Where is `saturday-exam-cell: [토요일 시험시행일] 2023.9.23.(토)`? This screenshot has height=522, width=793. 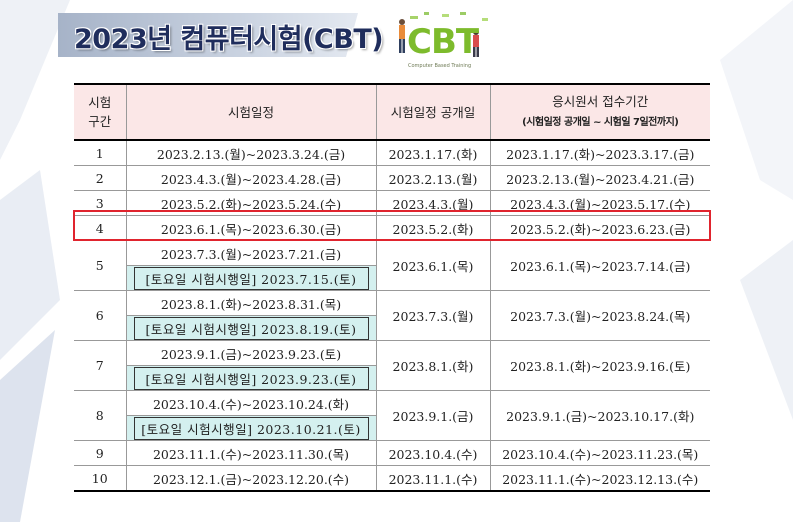 saturday-exam-cell: [토요일 시험시행일] 2023.9.23.(토) is located at coordinates (251, 378).